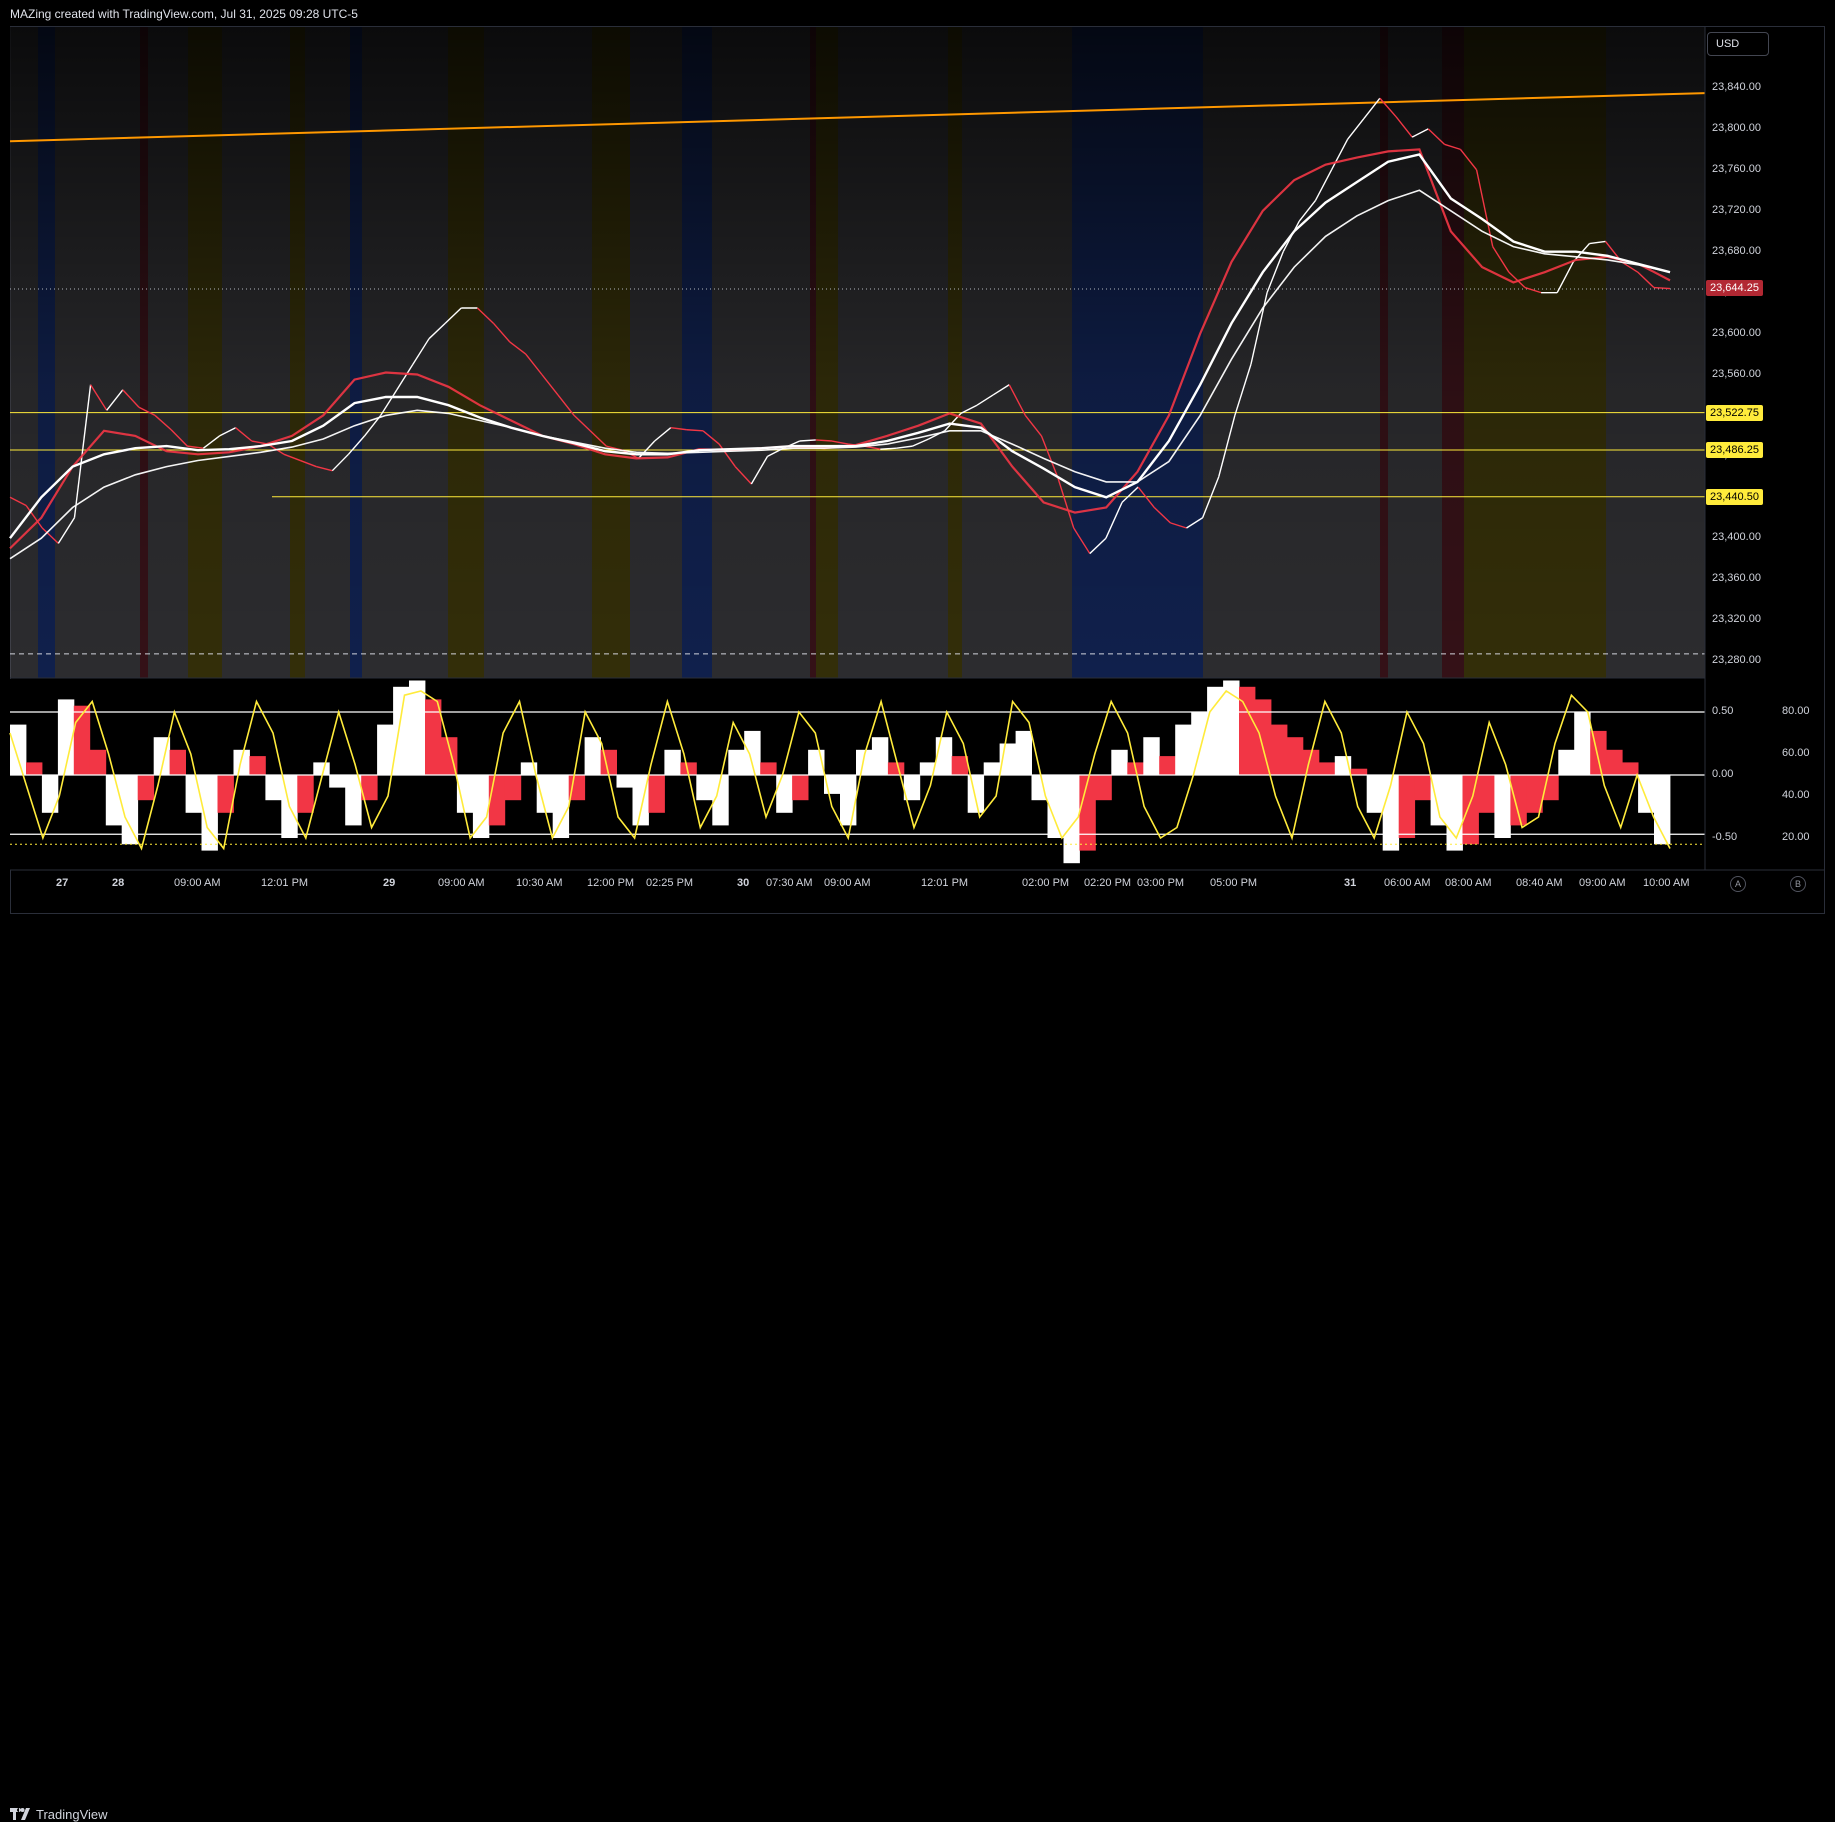 The image size is (1835, 1822). I want to click on last-price-badge: 23,644.25, so click(1734, 288).